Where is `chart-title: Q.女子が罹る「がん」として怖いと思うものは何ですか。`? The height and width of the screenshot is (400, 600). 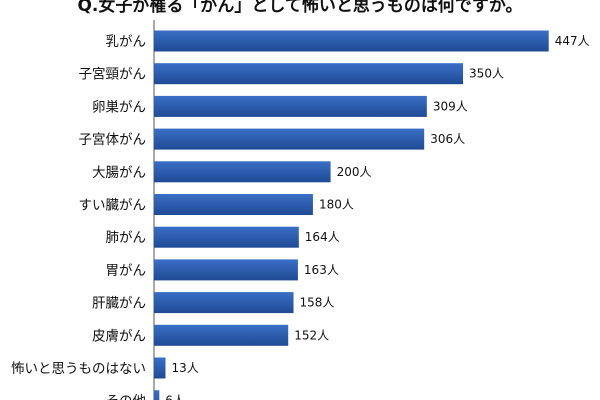
chart-title: Q.女子が罹る「がん」として怖いと思うものは何ですか。 is located at coordinates (300, 8).